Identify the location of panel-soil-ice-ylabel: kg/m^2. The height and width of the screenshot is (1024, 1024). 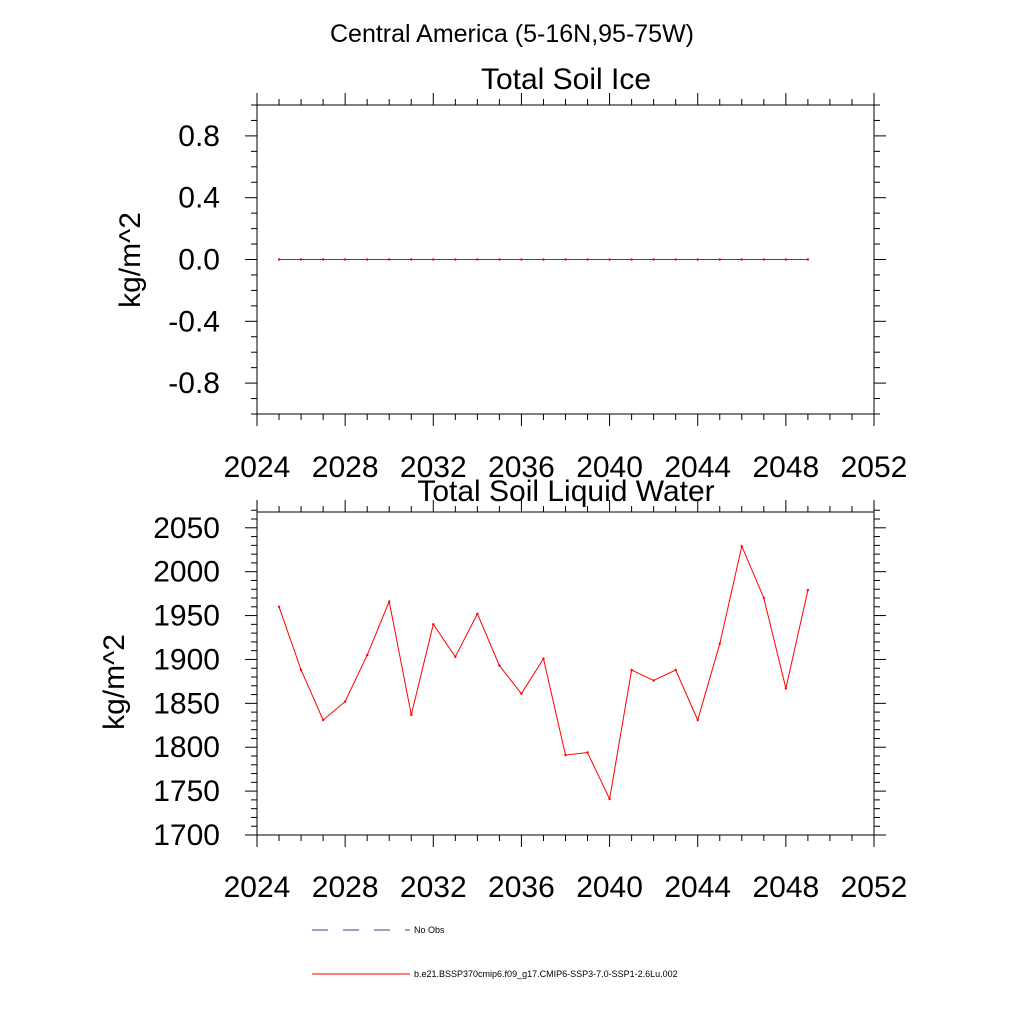
(130, 260).